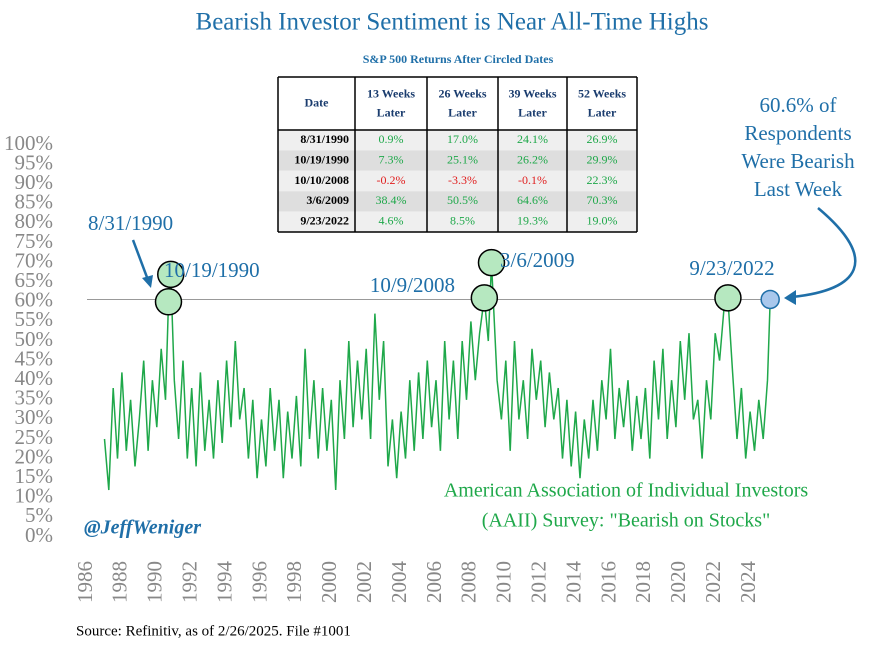  I want to click on table-cell: -0.2%, so click(391, 180).